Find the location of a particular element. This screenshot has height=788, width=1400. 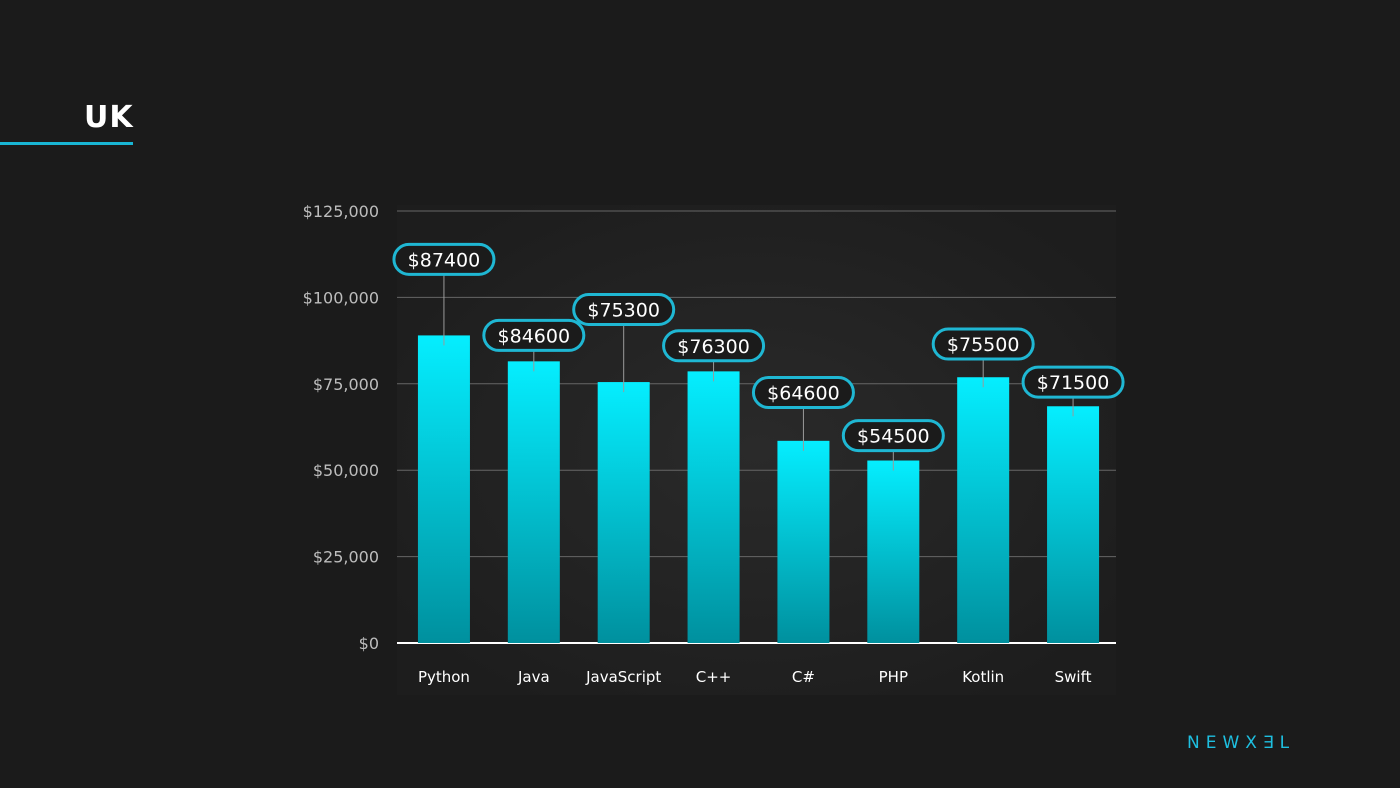

data-label: $84600 is located at coordinates (534, 336).